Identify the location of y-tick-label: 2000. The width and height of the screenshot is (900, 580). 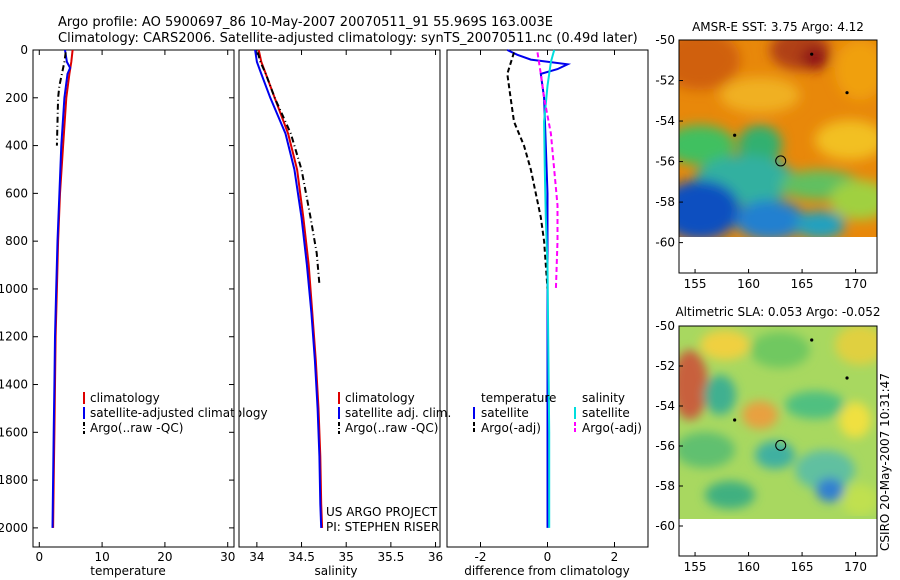
(14, 528).